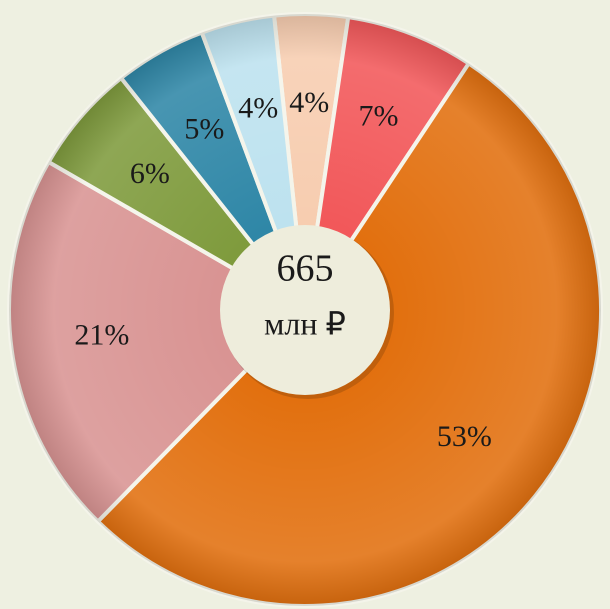  Describe the element at coordinates (464, 436) in the screenshot. I see `value-label: 53%` at that location.